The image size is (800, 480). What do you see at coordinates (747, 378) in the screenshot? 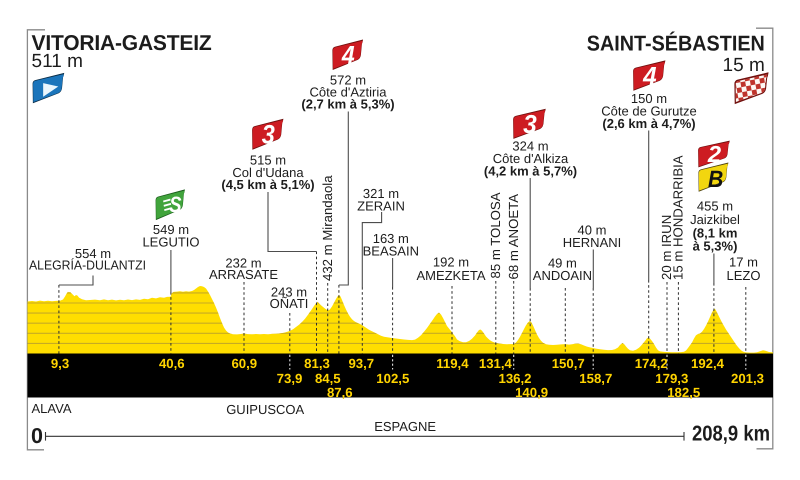
I see `svg-text: 201,3` at bounding box center [747, 378].